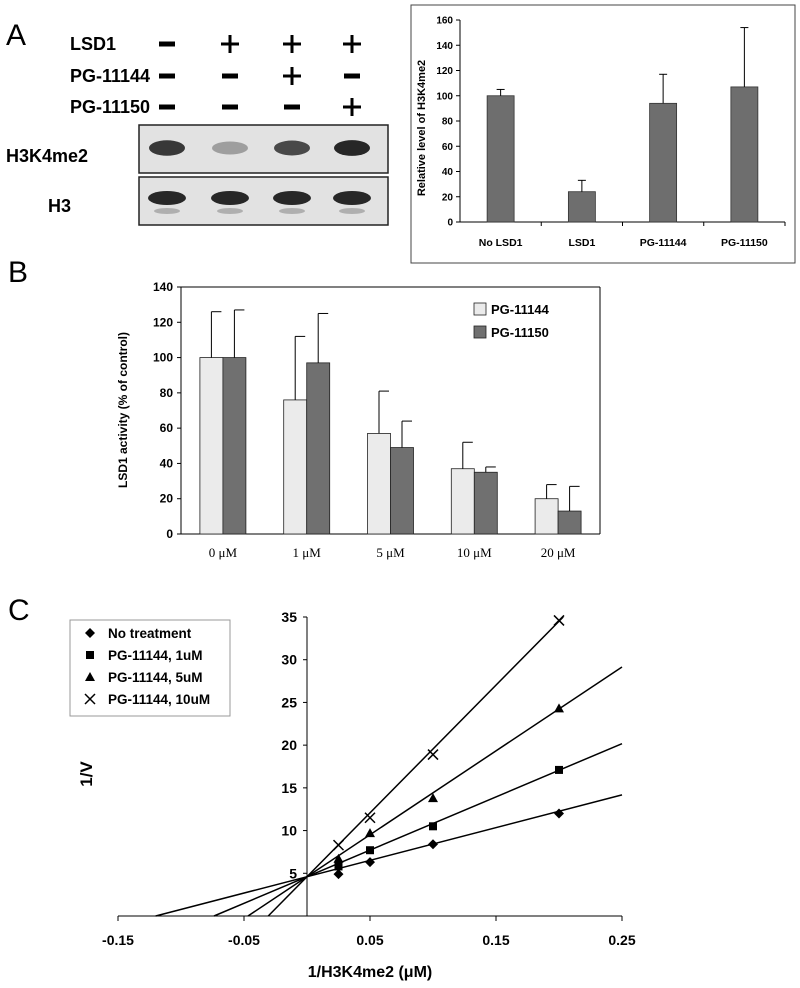 This screenshot has height=988, width=800. Describe the element at coordinates (59, 206) in the screenshot. I see `blot-label-h3: H3` at that location.